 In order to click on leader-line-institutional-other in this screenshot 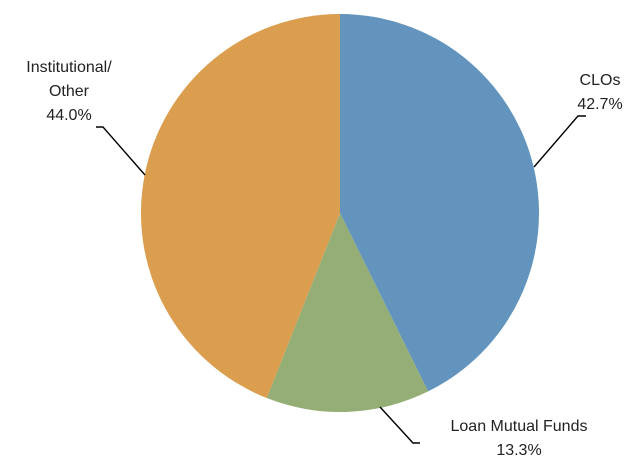, I will do `click(121, 151)`.